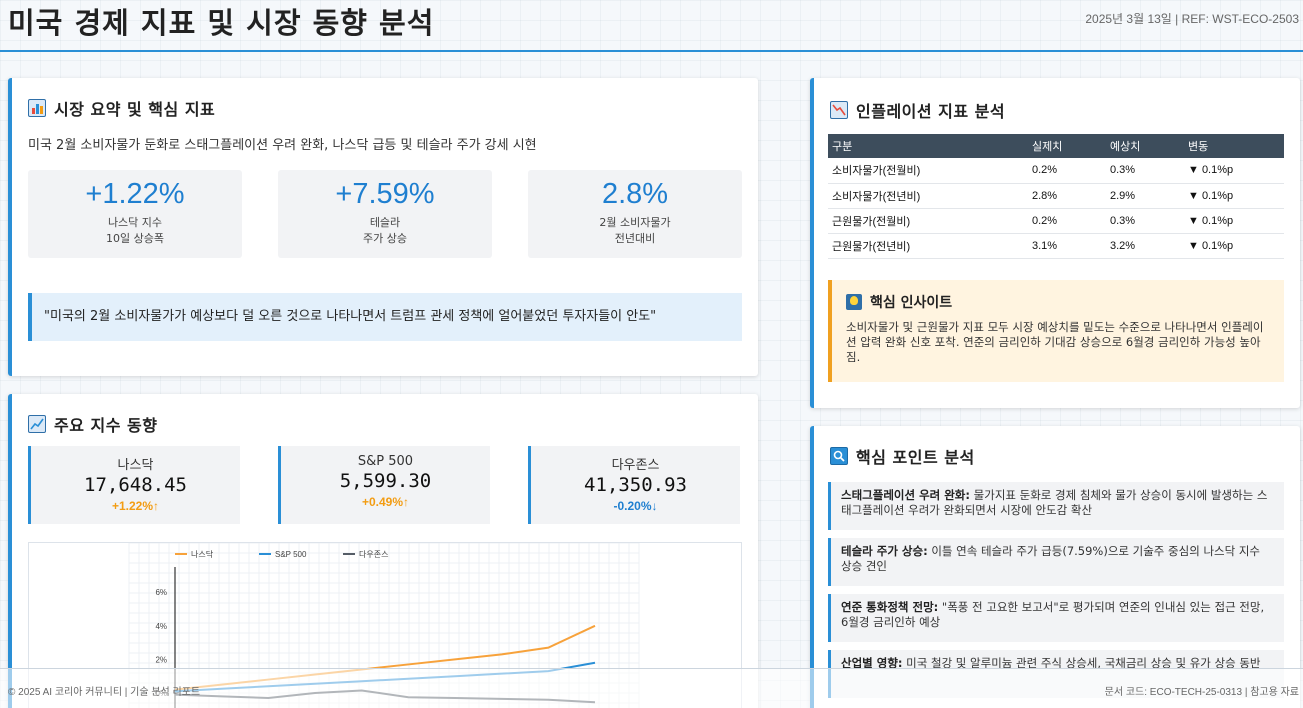  I want to click on index-name: 다우존스, so click(635, 465).